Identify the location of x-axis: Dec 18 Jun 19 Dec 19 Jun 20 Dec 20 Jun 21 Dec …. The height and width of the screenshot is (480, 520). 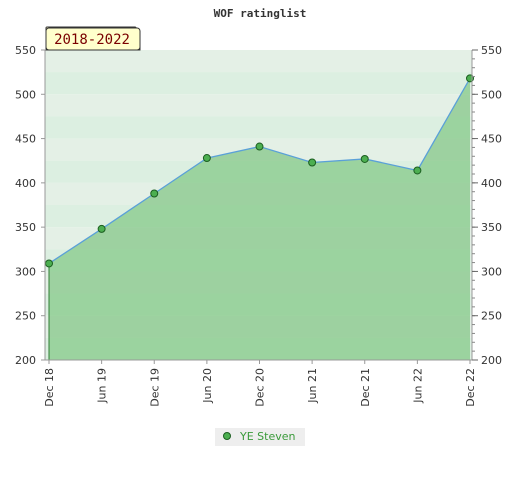
(260, 383).